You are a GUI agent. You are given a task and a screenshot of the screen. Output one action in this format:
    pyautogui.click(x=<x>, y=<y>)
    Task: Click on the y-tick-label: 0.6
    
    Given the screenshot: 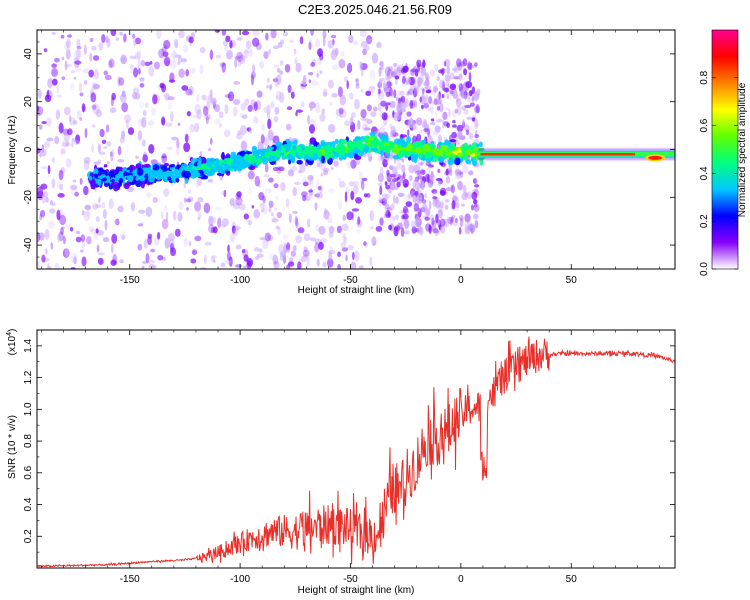 What is the action you would take?
    pyautogui.click(x=28, y=472)
    